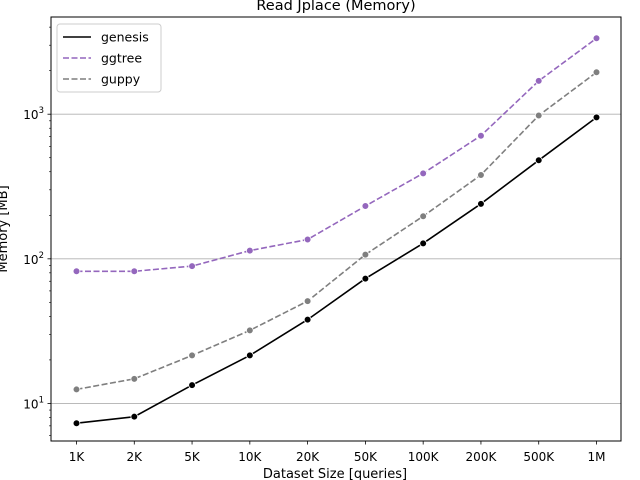 The image size is (640, 480). I want to click on x-tick-label: 20K, so click(308, 457).